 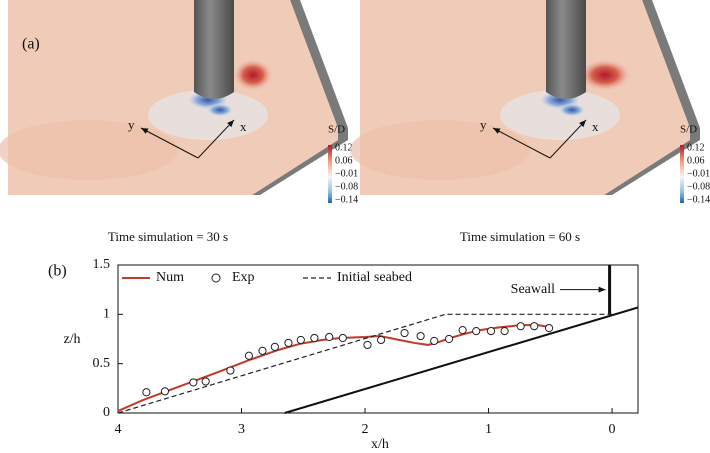 What do you see at coordinates (57, 271) in the screenshot?
I see `panel-label: (b)` at bounding box center [57, 271].